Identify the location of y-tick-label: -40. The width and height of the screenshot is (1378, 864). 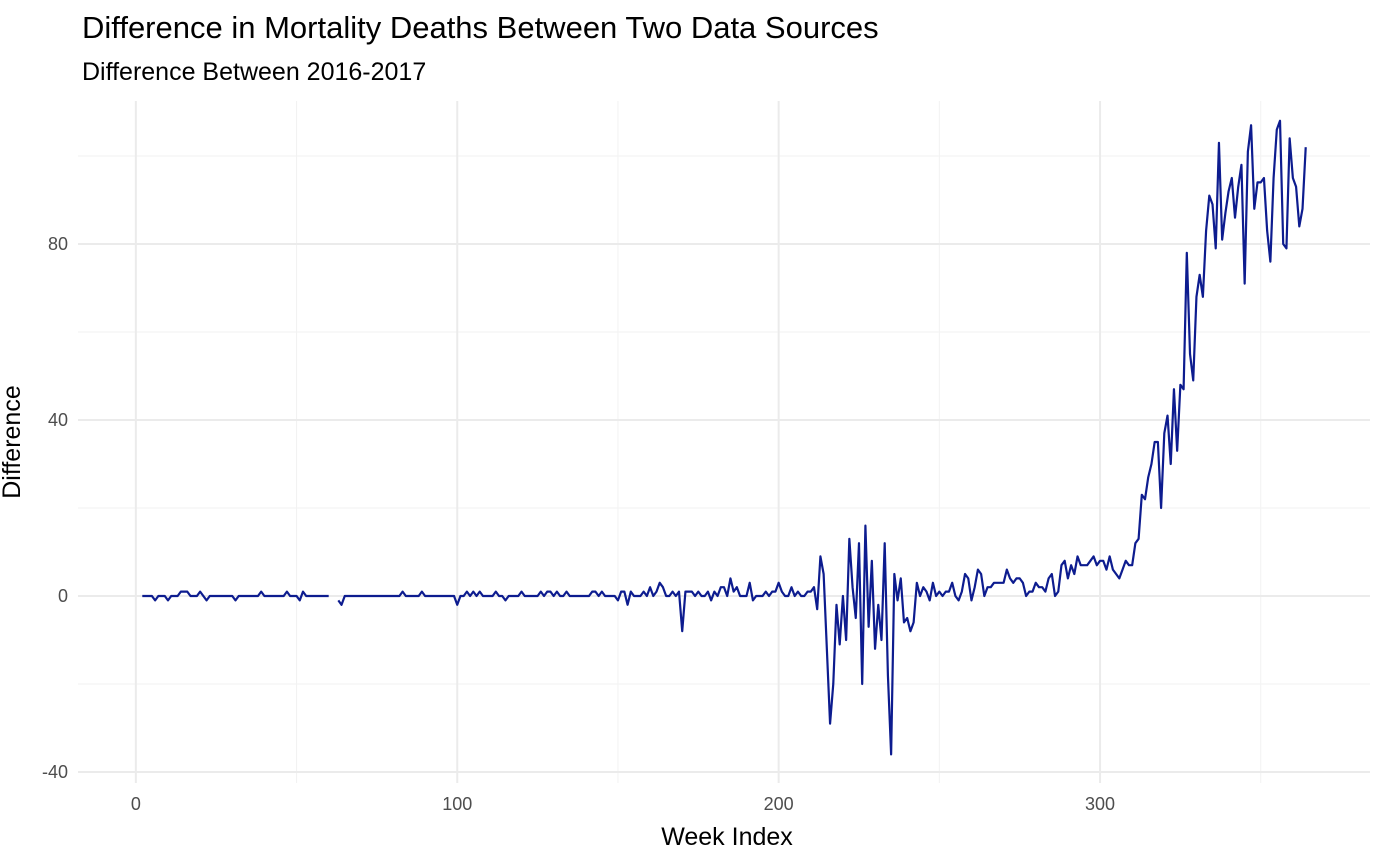
(55, 772).